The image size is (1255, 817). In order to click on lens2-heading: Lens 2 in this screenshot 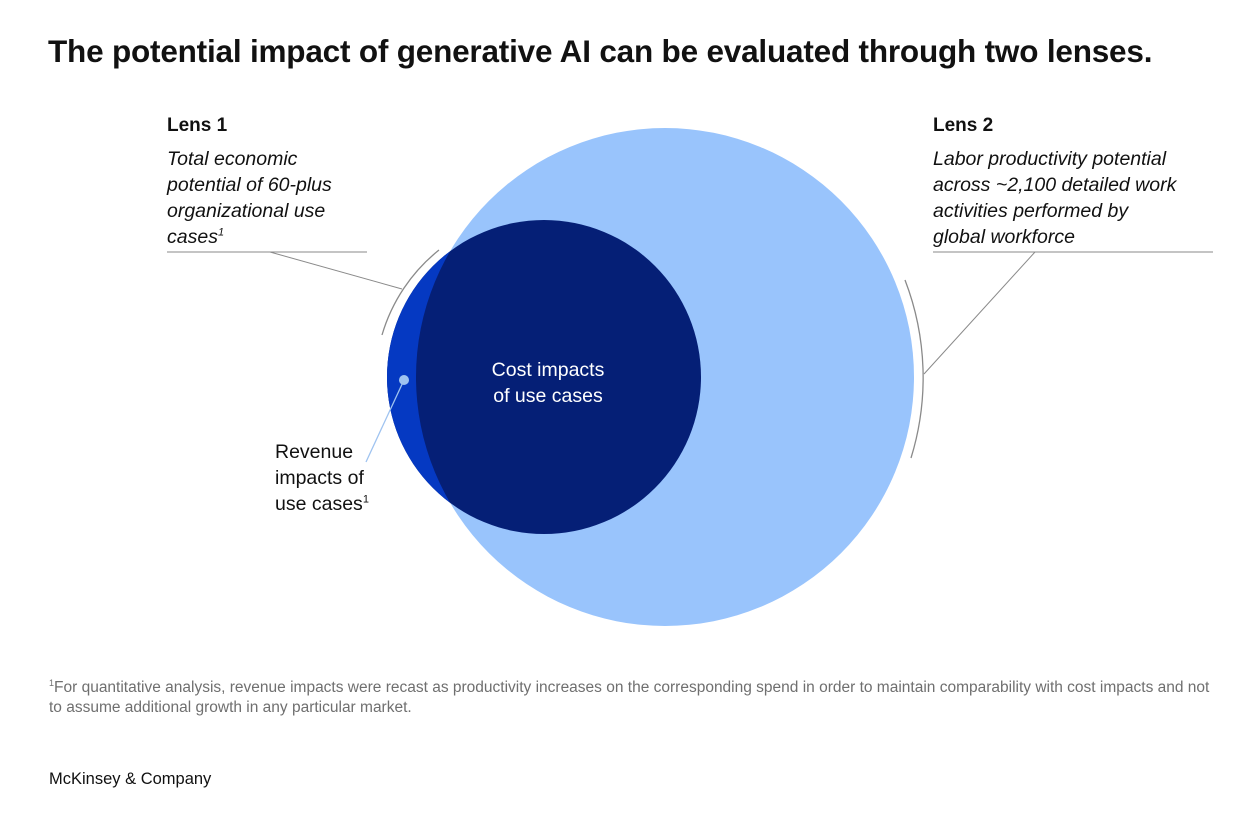, I will do `click(963, 125)`.